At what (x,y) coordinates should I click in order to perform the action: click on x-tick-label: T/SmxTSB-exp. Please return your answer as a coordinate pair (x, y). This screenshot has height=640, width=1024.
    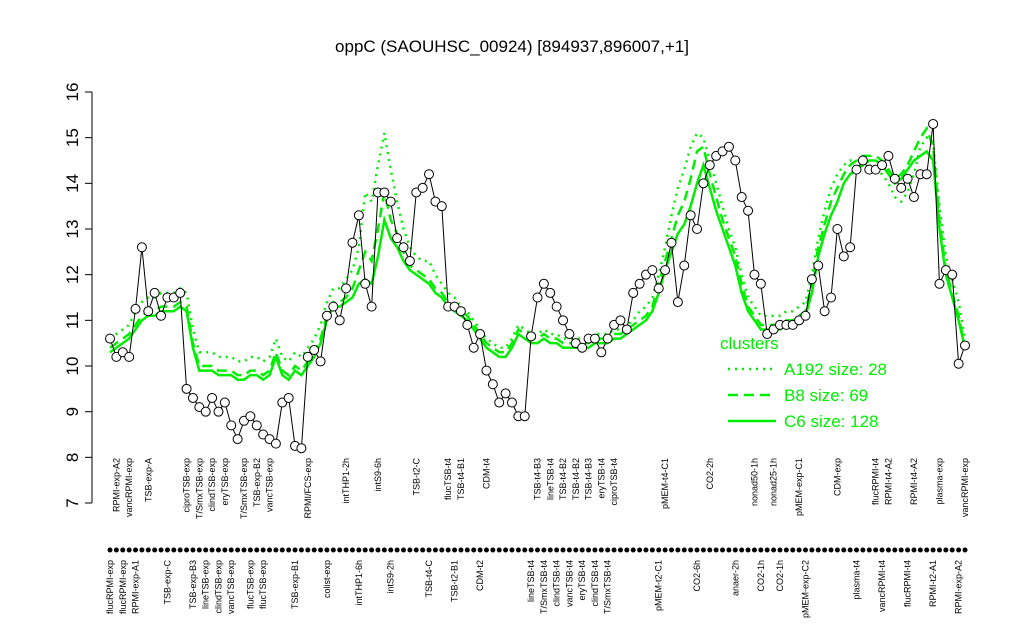
    Looking at the image, I should click on (244, 488).